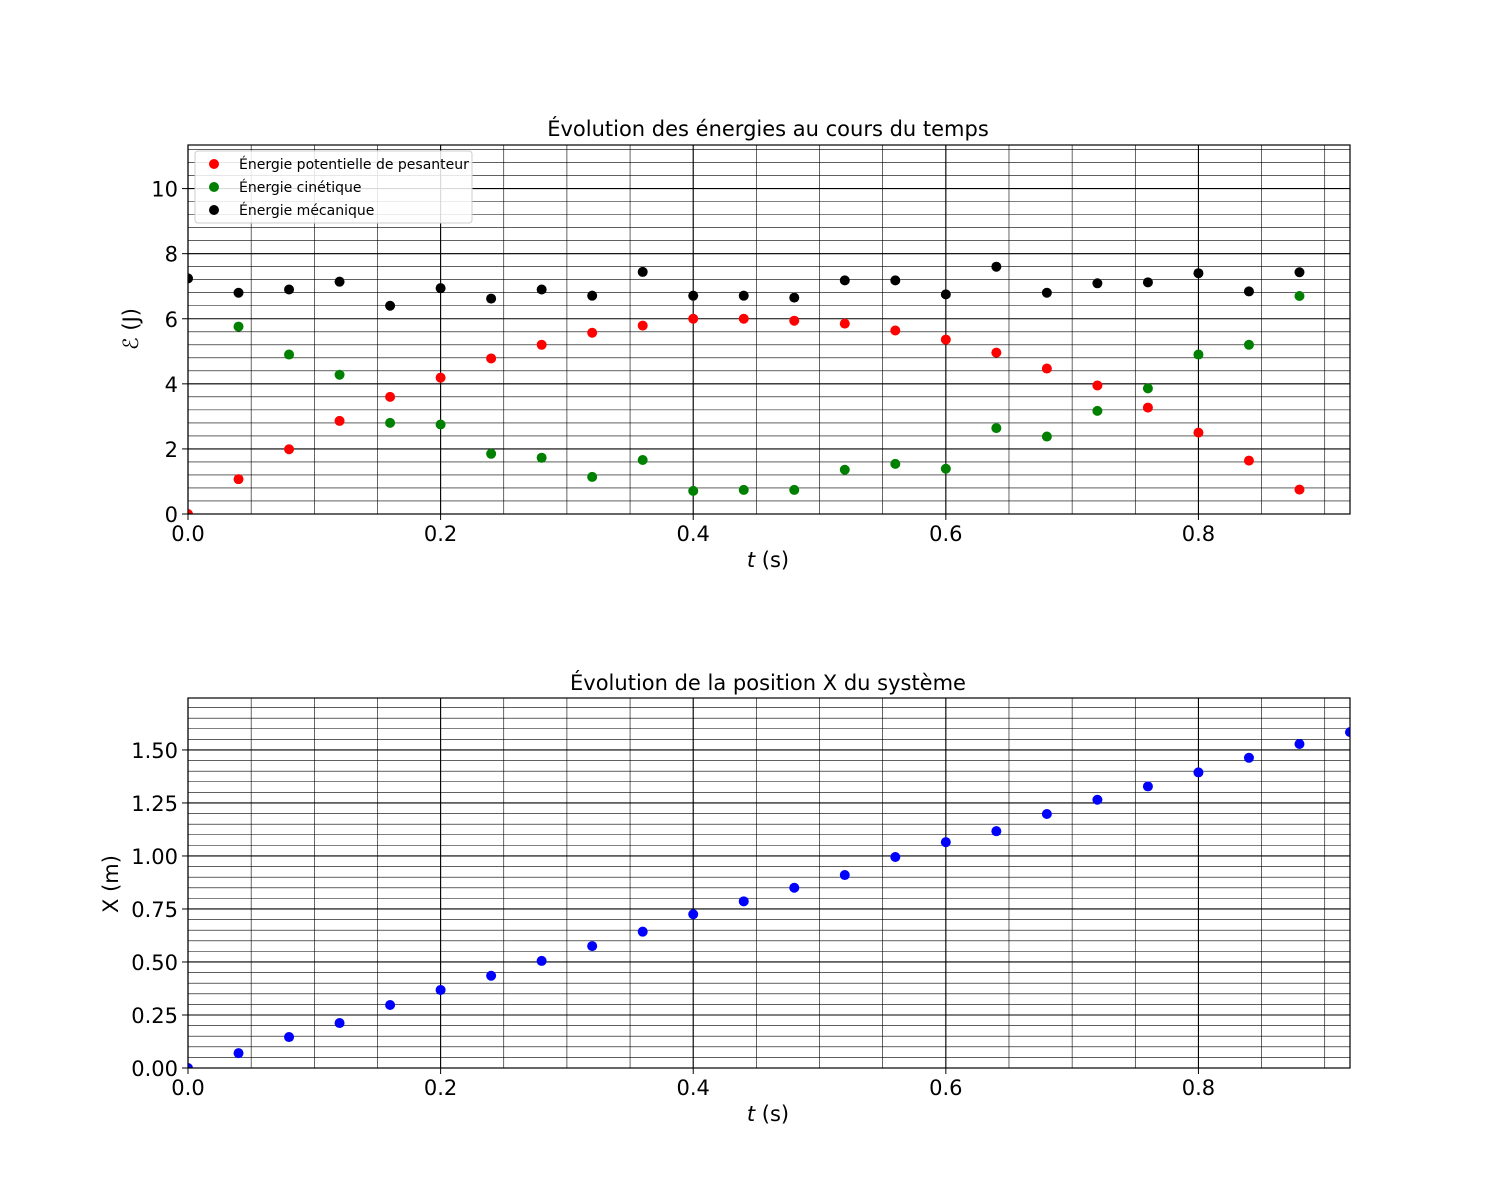 The image size is (1500, 1200). Describe the element at coordinates (214, 210) in the screenshot. I see `legend-marker-mechanical` at that location.